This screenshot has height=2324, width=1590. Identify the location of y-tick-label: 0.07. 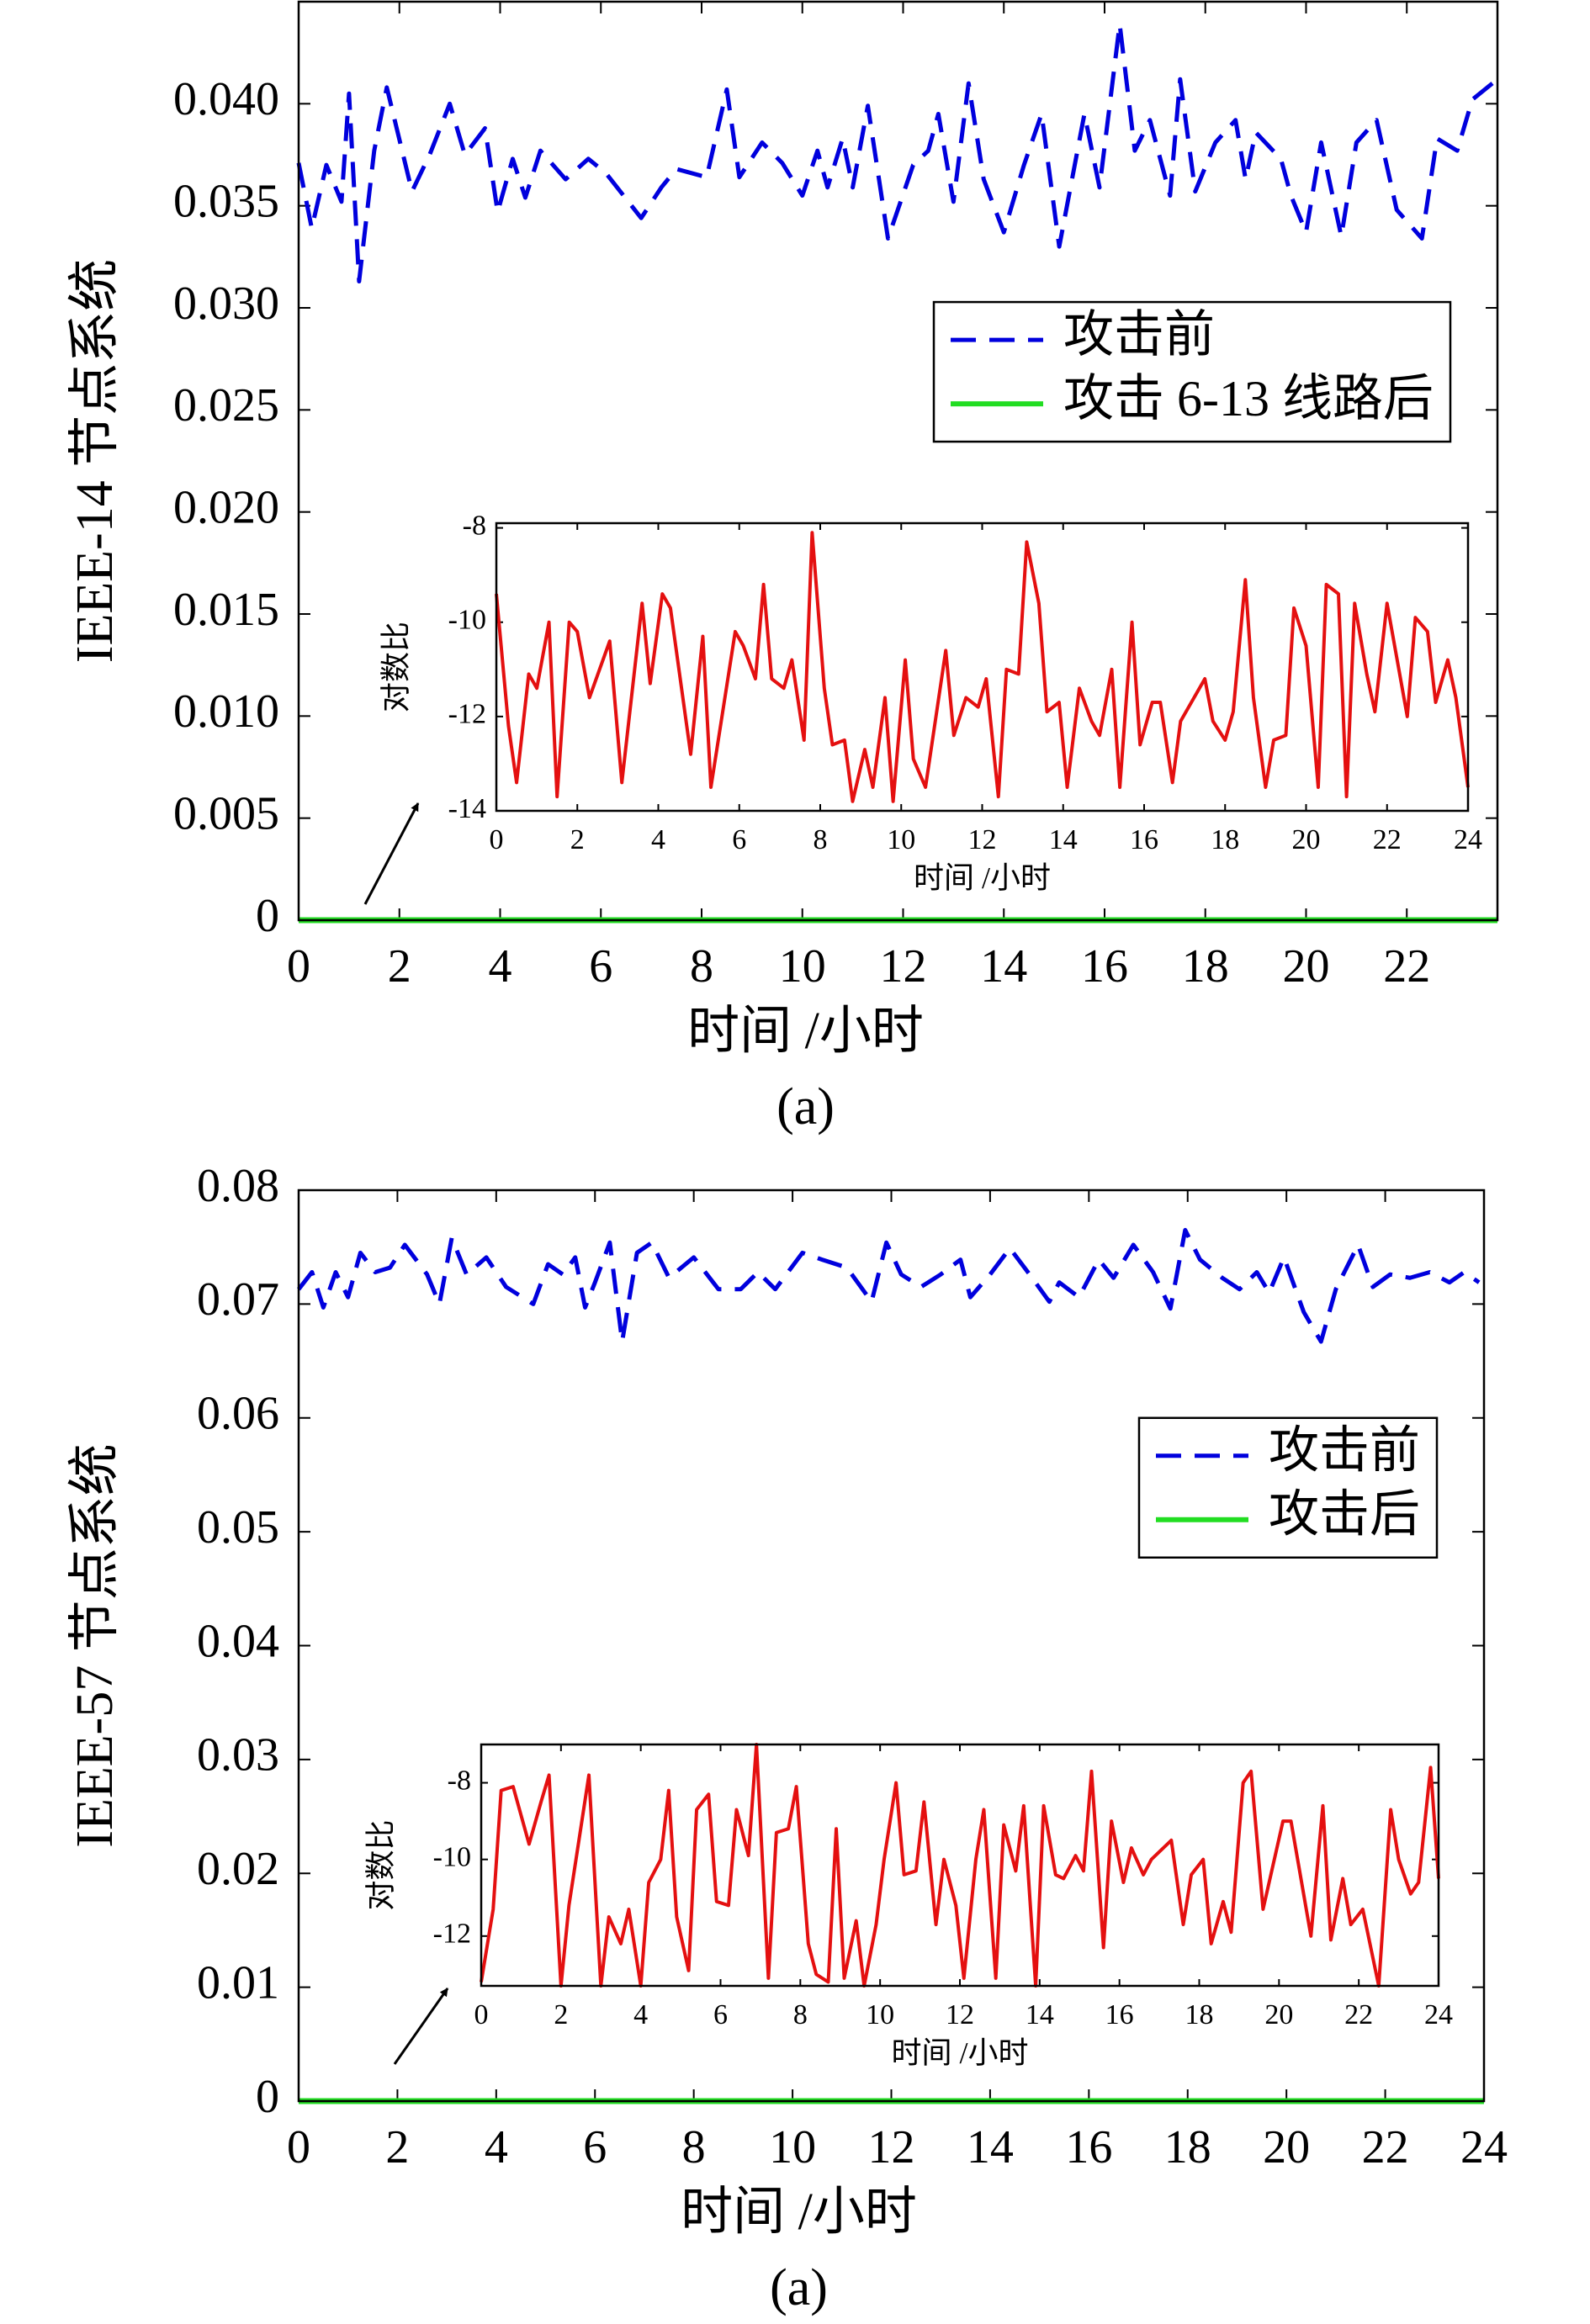
(238, 1300).